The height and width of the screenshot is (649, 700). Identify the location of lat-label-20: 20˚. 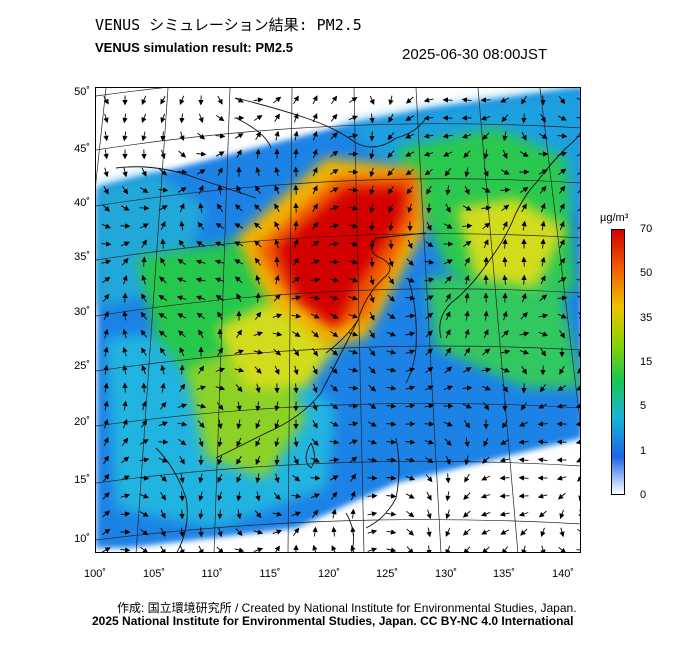
(82, 422).